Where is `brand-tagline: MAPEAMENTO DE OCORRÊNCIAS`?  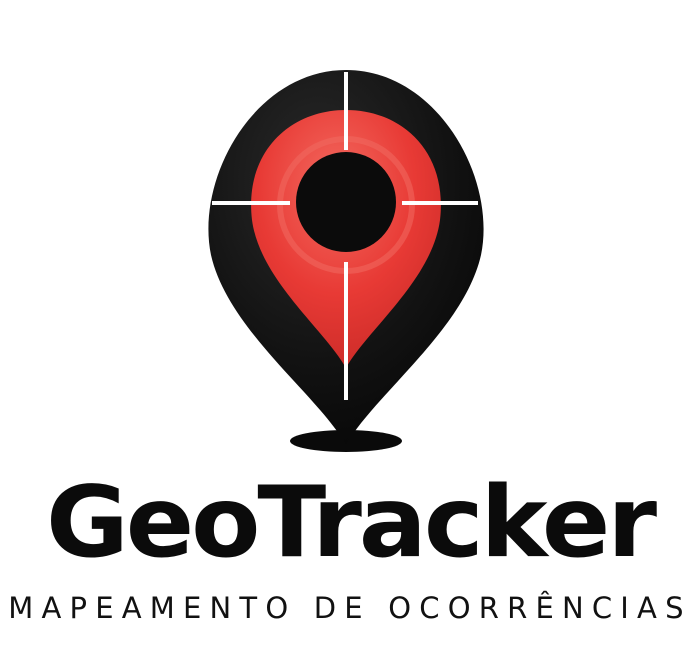
brand-tagline: MAPEAMENTO DE OCORRÊNCIAS is located at coordinates (350, 608).